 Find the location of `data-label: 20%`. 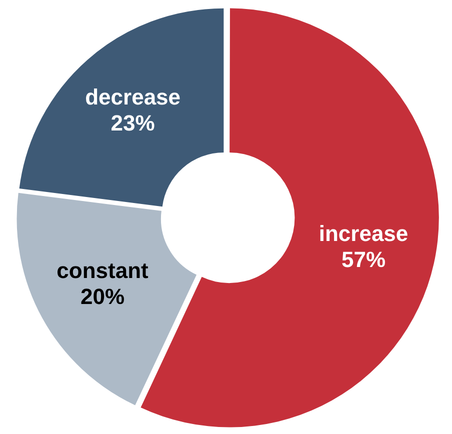

data-label: 20% is located at coordinates (102, 296).